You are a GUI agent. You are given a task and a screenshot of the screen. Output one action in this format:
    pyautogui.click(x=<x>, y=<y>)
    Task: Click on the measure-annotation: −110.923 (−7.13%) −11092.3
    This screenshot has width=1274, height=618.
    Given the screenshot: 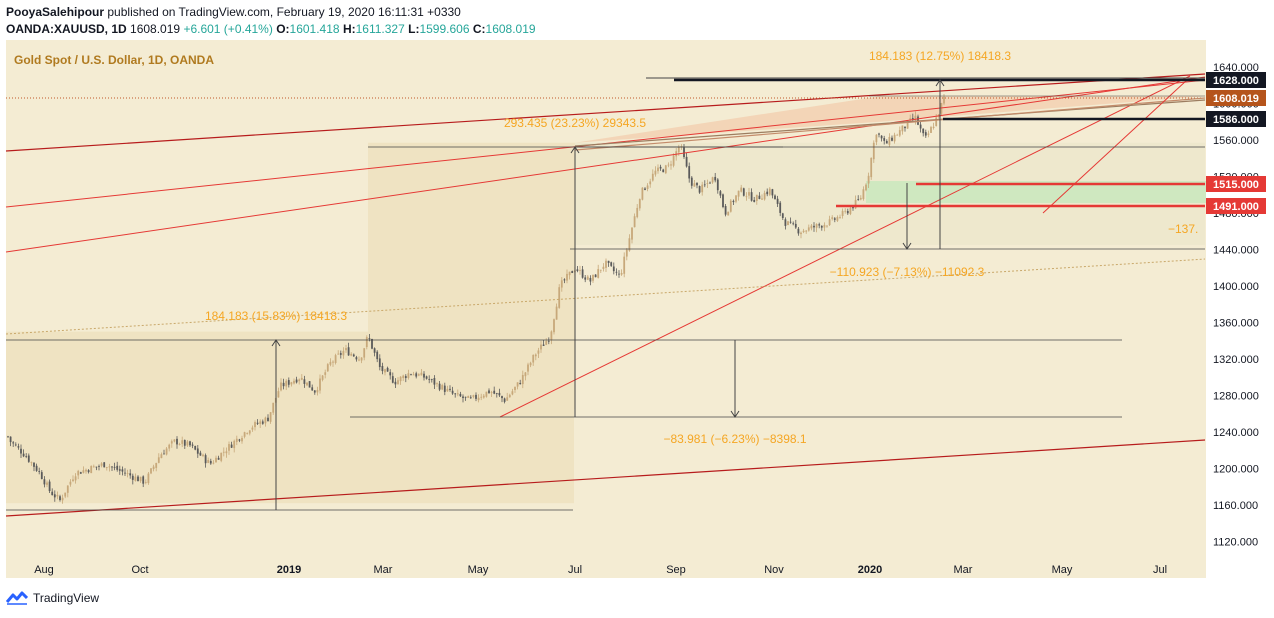 What is the action you would take?
    pyautogui.click(x=907, y=272)
    